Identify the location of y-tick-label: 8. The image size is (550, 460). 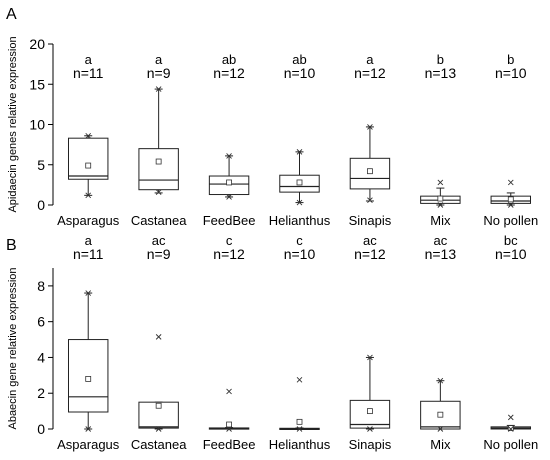
(41, 286).